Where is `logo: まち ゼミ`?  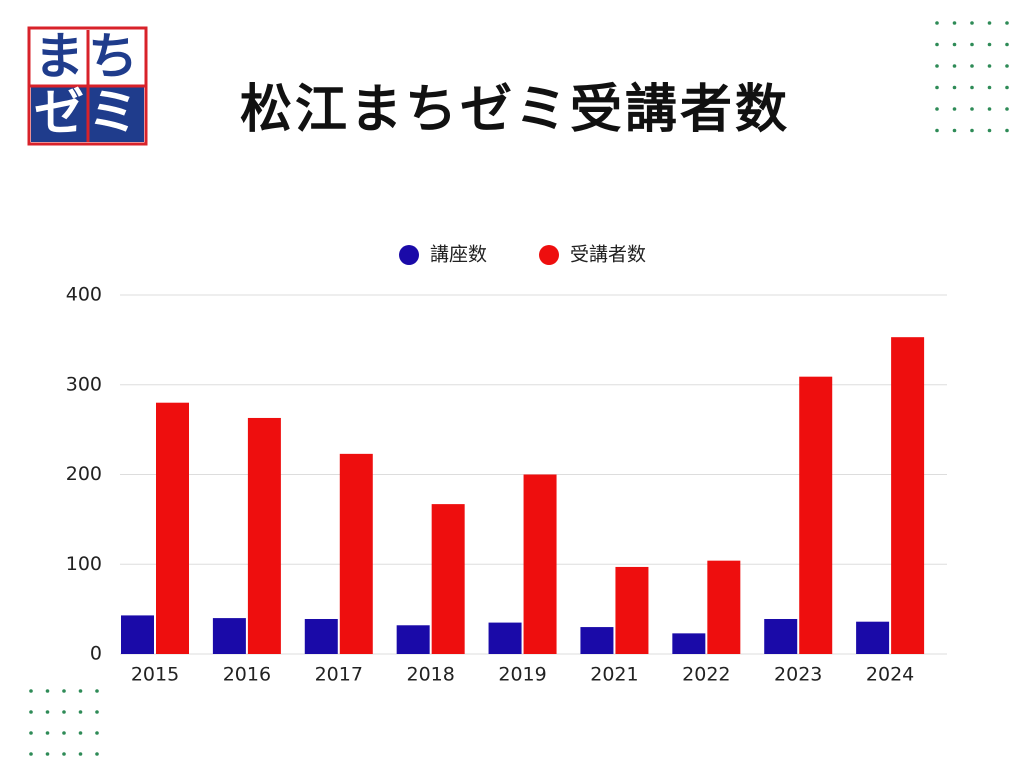 logo: まち ゼミ is located at coordinates (87, 86).